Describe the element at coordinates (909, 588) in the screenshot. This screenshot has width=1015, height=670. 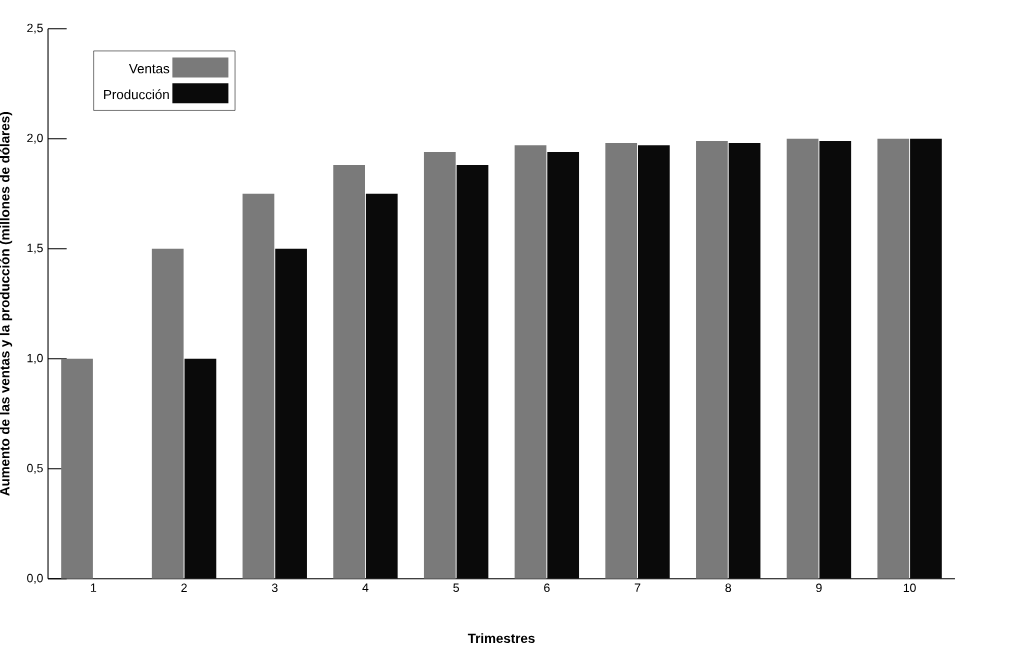
I see `x-tick-label: 10` at that location.